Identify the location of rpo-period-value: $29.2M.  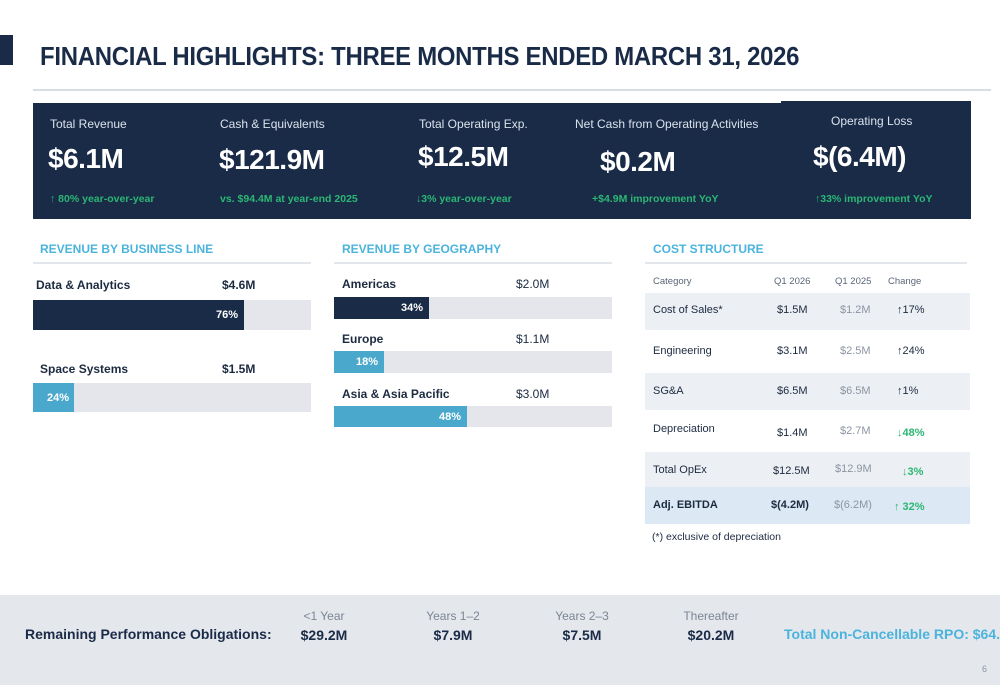
(324, 635).